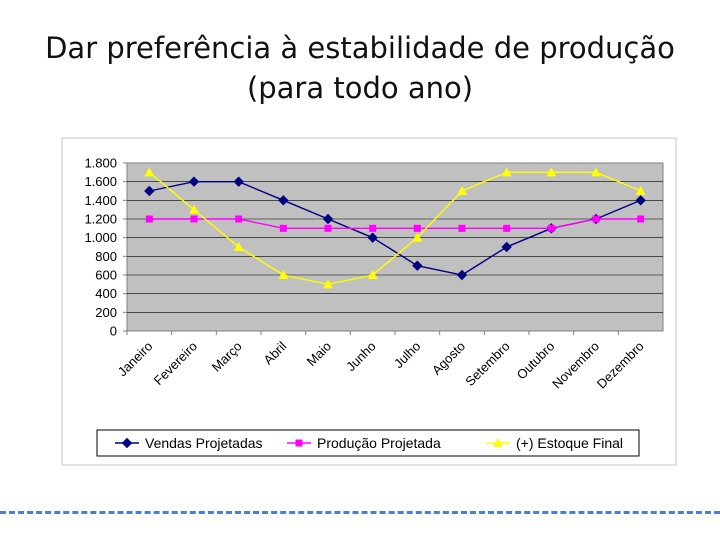 Image resolution: width=720 pixels, height=540 pixels. I want to click on legend-item-vendas-projetadas: Vendas Projetadas, so click(189, 443).